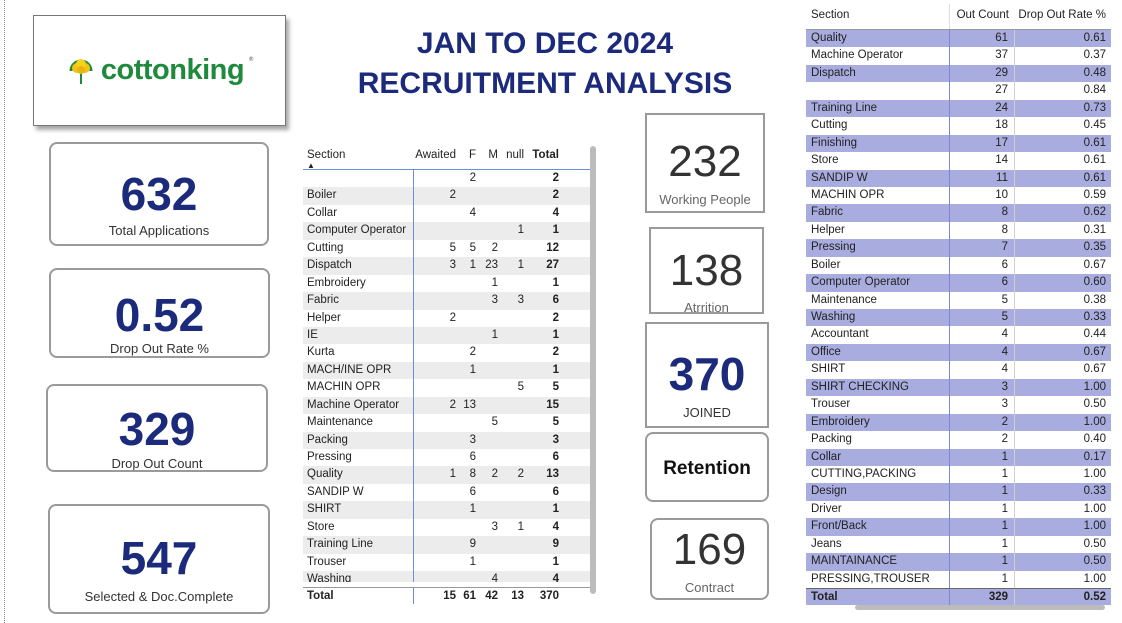 The image size is (1122, 623). Describe the element at coordinates (448, 370) in the screenshot. I see `table-row: MACH/INE OPR 1 1` at that location.